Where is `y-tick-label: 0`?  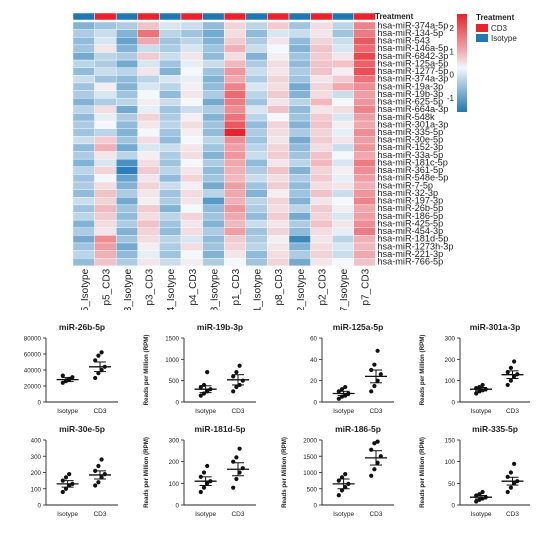
y-tick-label: 0 is located at coordinates (316, 506).